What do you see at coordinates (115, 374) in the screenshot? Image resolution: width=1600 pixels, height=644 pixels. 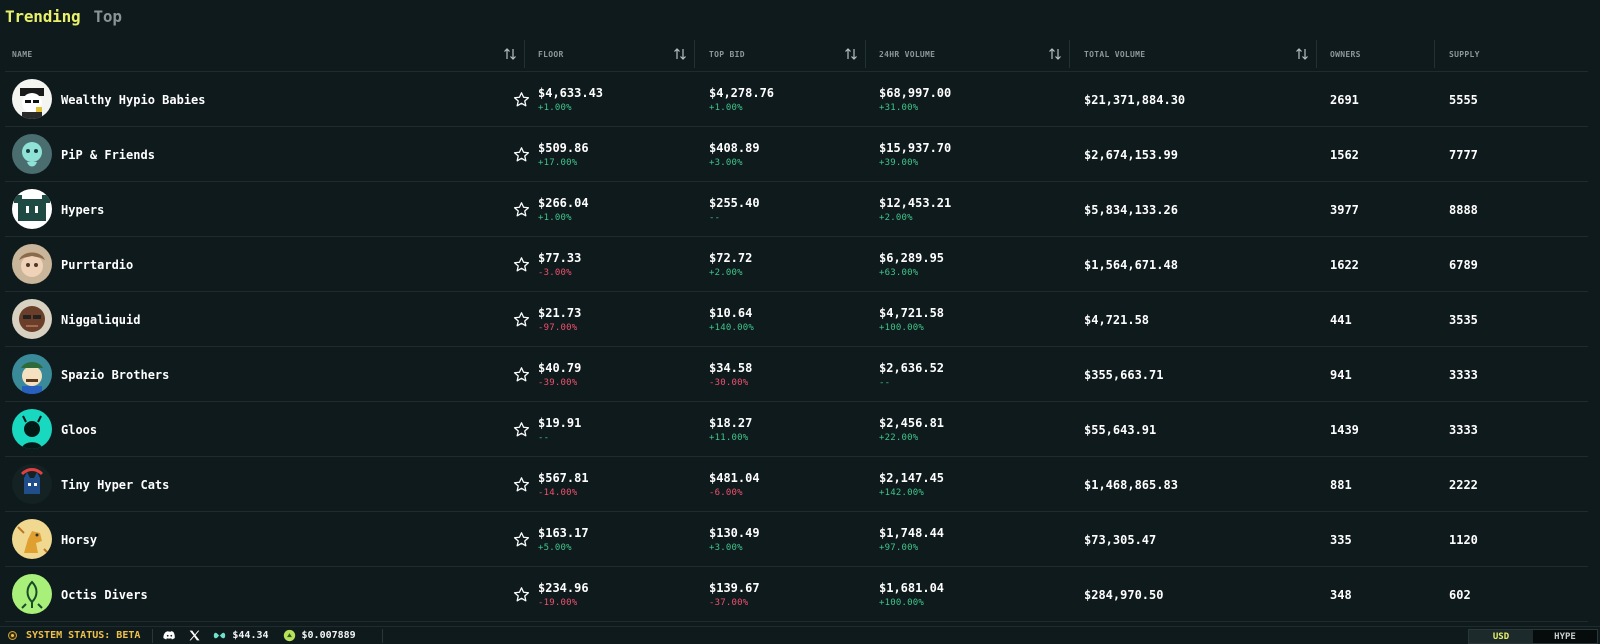 I see `collection-name: Spazio Brothers` at bounding box center [115, 374].